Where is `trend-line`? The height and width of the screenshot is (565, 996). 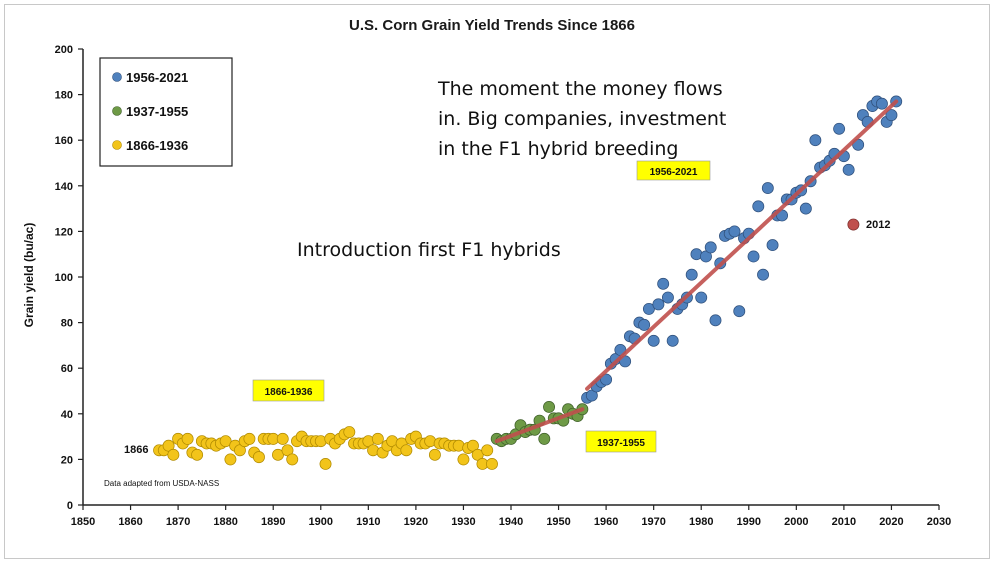 trend-line is located at coordinates (539, 425).